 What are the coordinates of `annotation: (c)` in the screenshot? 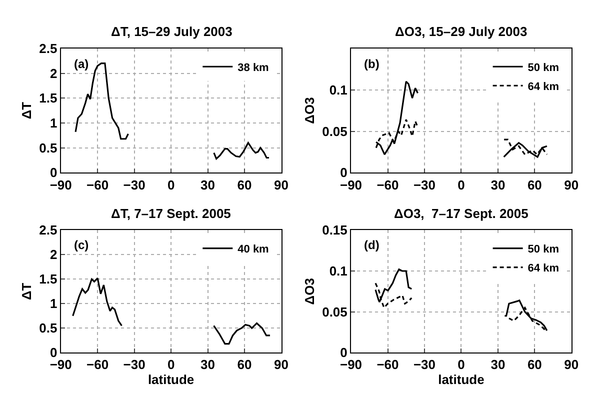 It's located at (81, 245).